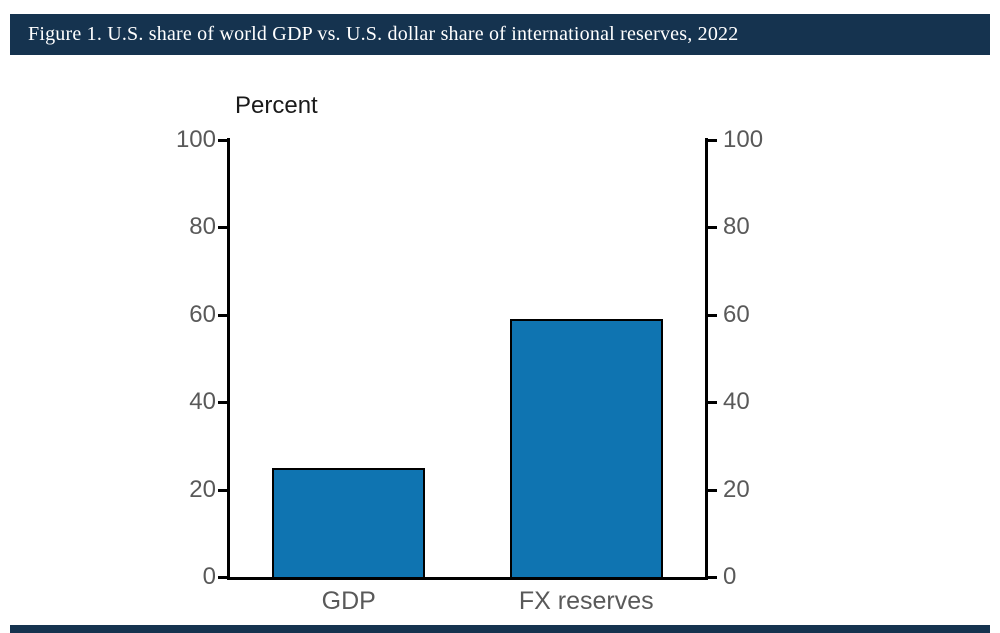  What do you see at coordinates (195, 139) in the screenshot?
I see `y-tick-label-left: 100` at bounding box center [195, 139].